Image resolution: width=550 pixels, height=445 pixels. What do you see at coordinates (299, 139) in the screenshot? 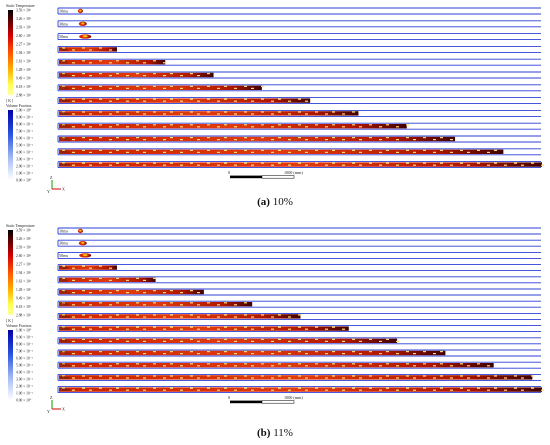
I see `tube-row: 175ms` at bounding box center [299, 139].